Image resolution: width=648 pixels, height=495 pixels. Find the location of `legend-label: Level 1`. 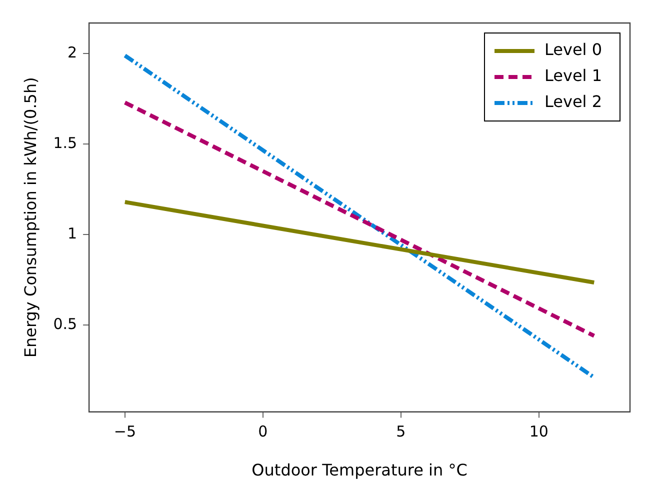

legend-label: Level 1 is located at coordinates (573, 76).